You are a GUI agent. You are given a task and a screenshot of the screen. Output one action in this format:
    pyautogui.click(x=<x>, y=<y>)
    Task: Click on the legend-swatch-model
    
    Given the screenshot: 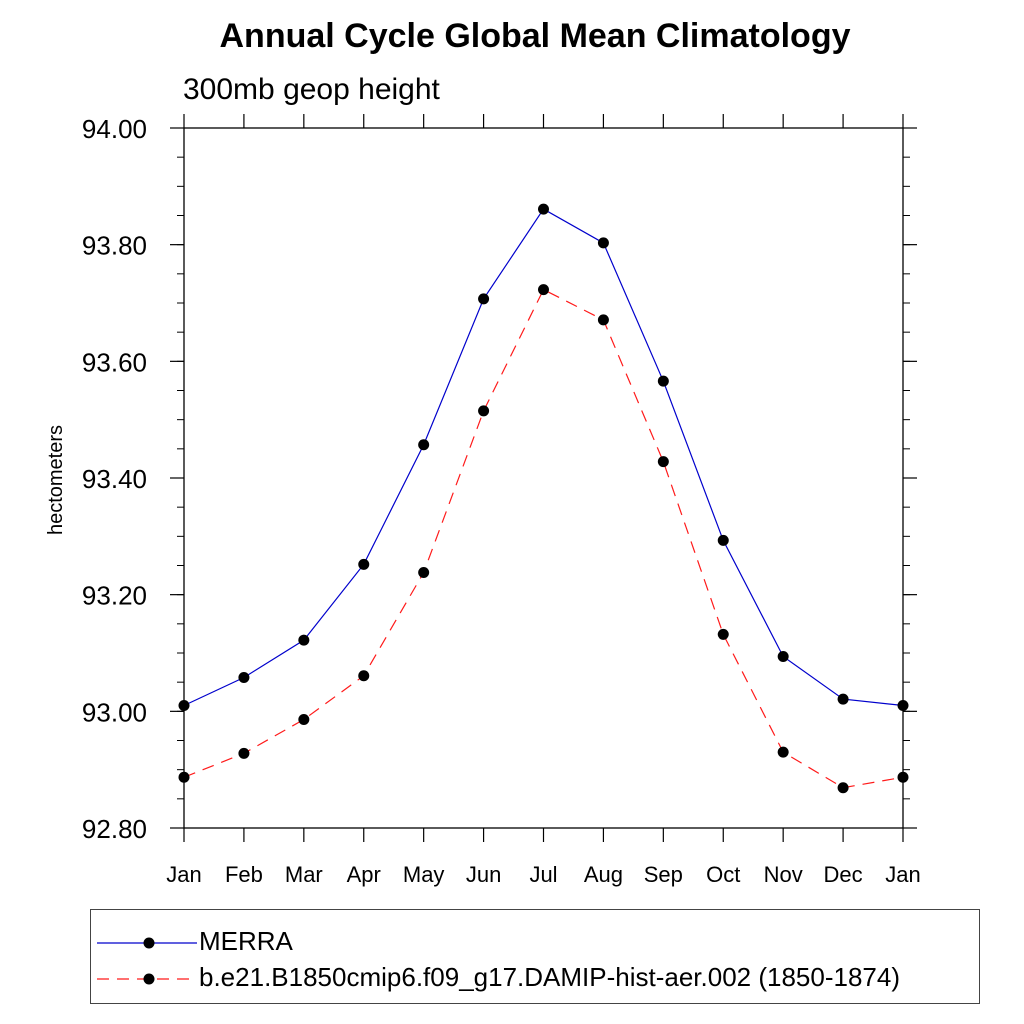 What is the action you would take?
    pyautogui.click(x=147, y=979)
    